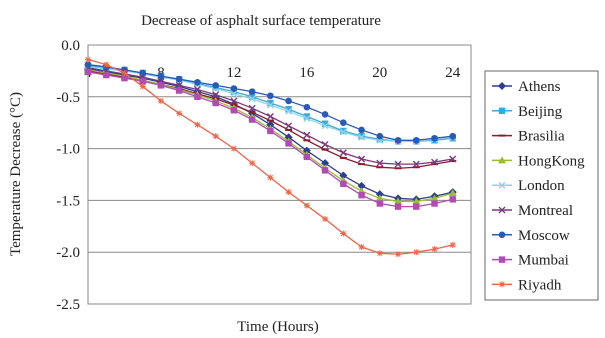  Describe the element at coordinates (233, 73) in the screenshot. I see `x-tick-label: 12` at that location.